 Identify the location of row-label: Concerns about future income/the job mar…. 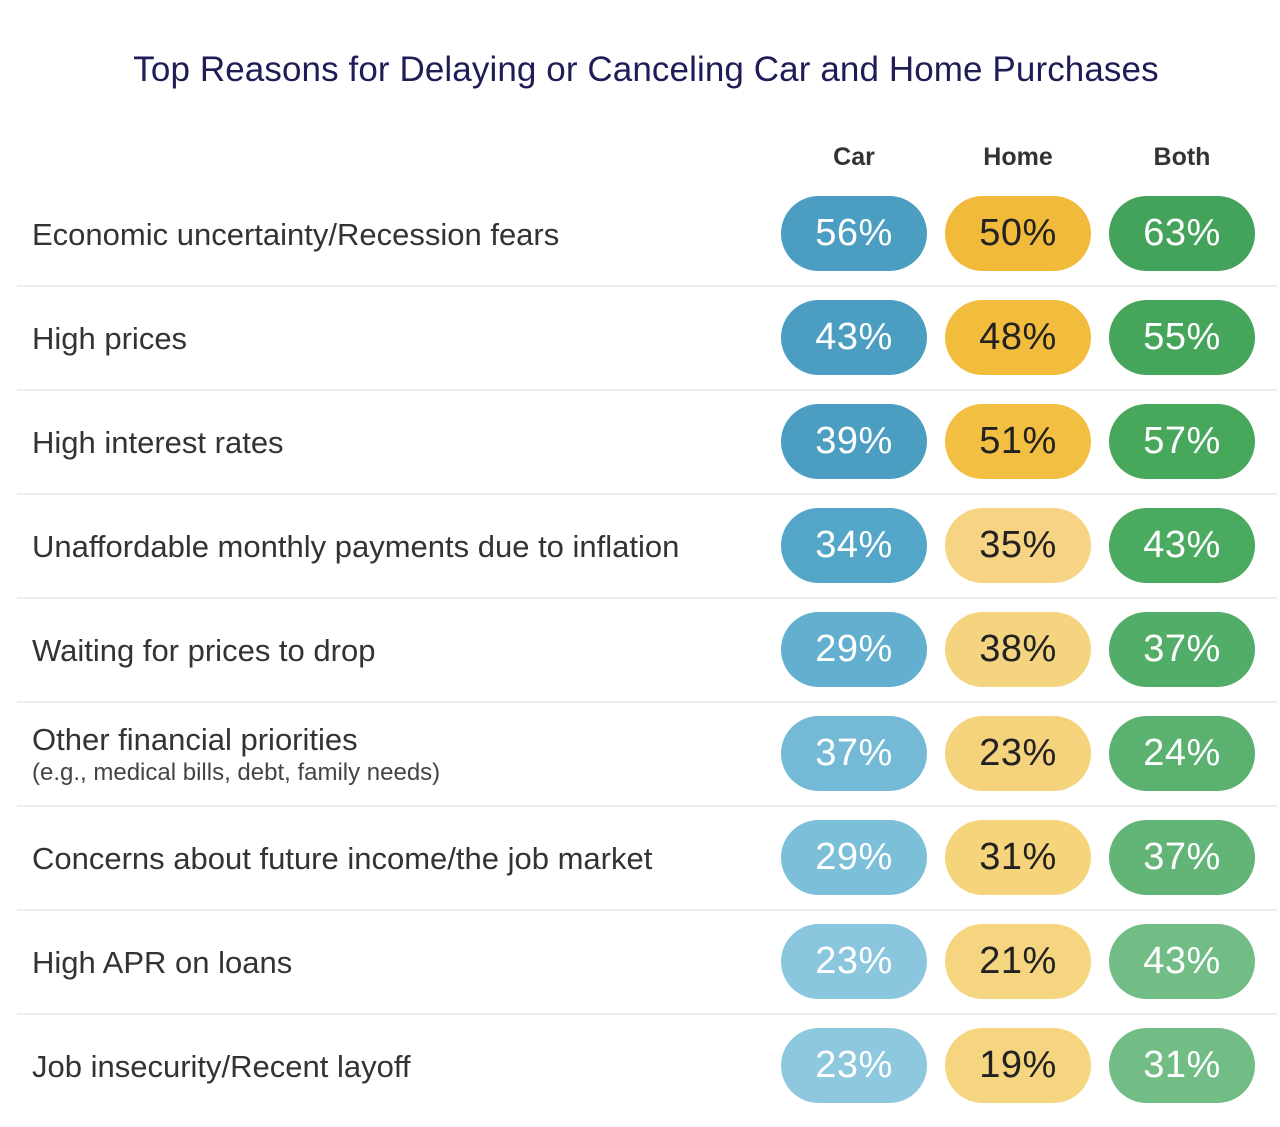
(342, 858).